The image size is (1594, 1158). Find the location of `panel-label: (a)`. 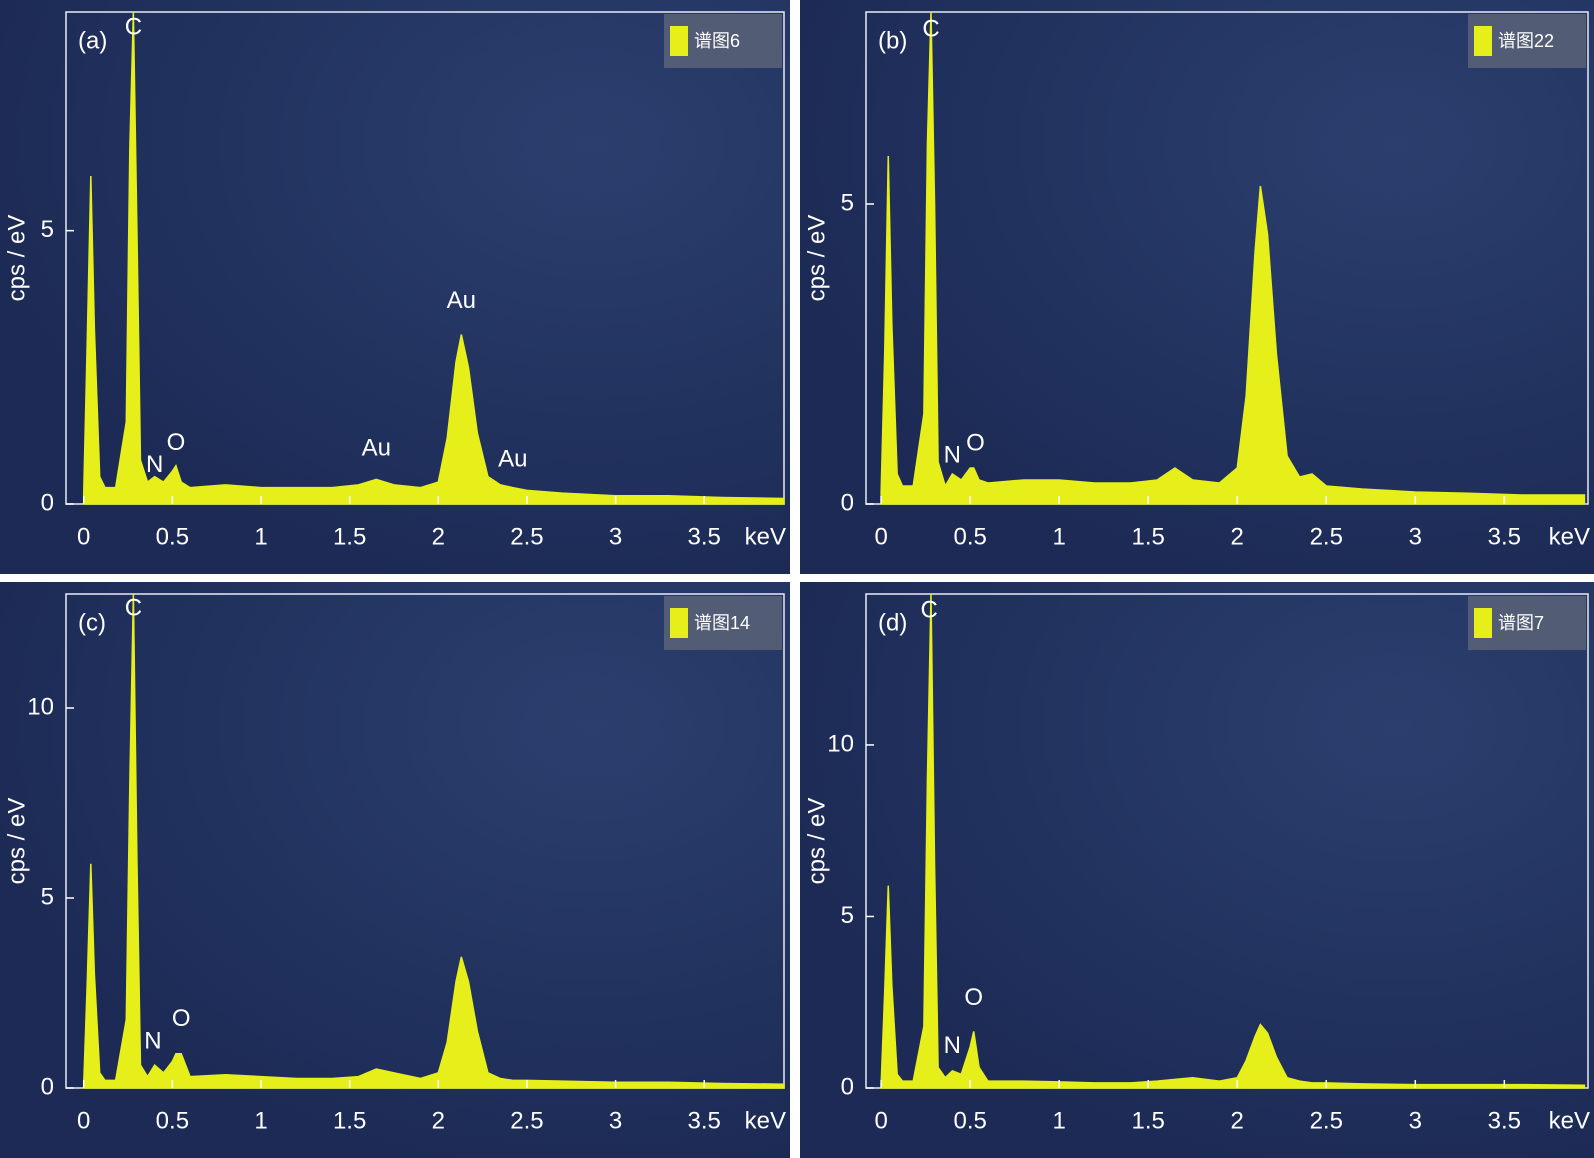

panel-label: (a) is located at coordinates (92, 40).